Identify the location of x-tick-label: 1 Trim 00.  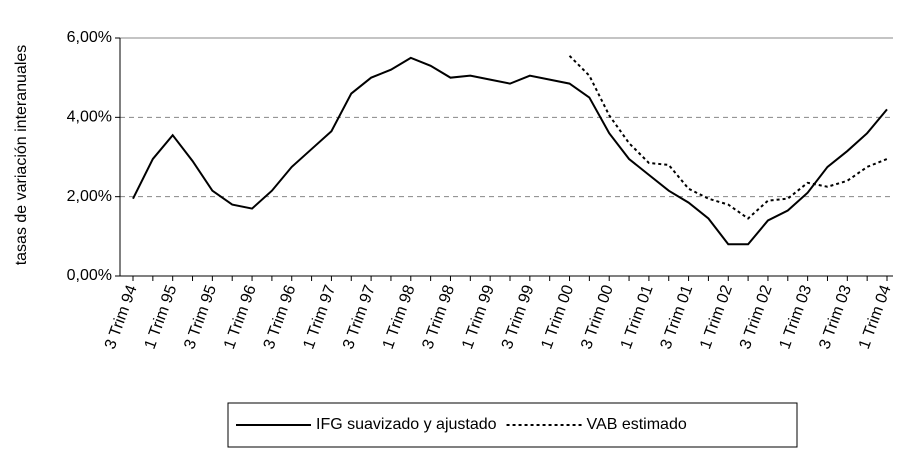
(557, 317).